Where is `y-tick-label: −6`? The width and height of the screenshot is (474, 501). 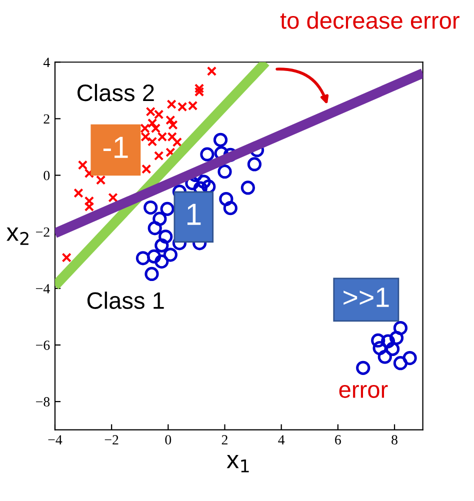
y-tick-label: −6 is located at coordinates (43, 345).